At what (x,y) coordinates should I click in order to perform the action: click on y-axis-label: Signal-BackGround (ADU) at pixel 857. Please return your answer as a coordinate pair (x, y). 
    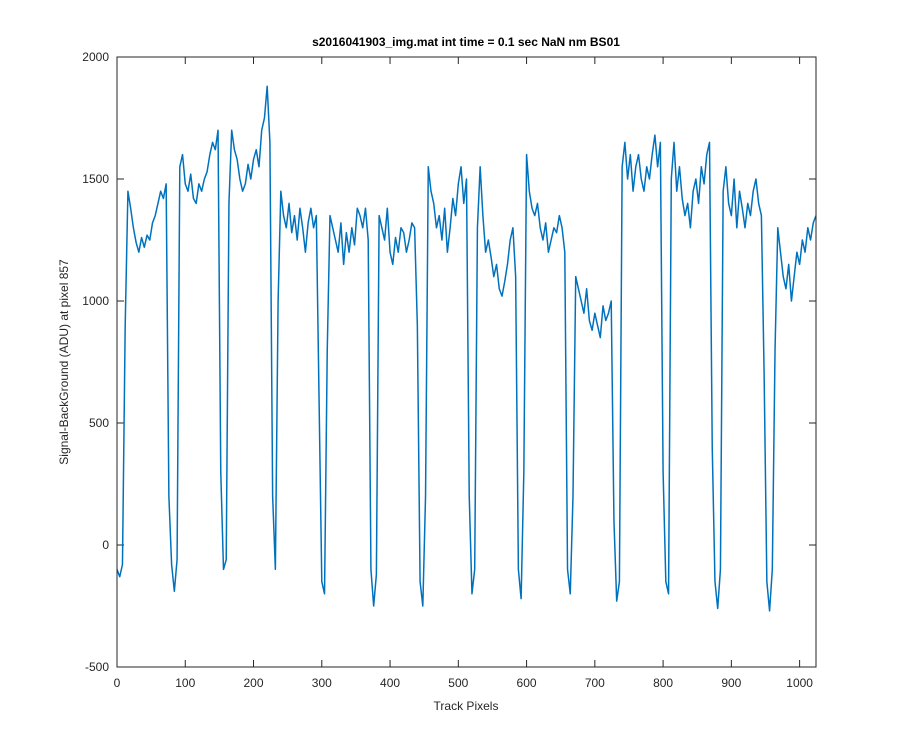
    Looking at the image, I should click on (64, 362).